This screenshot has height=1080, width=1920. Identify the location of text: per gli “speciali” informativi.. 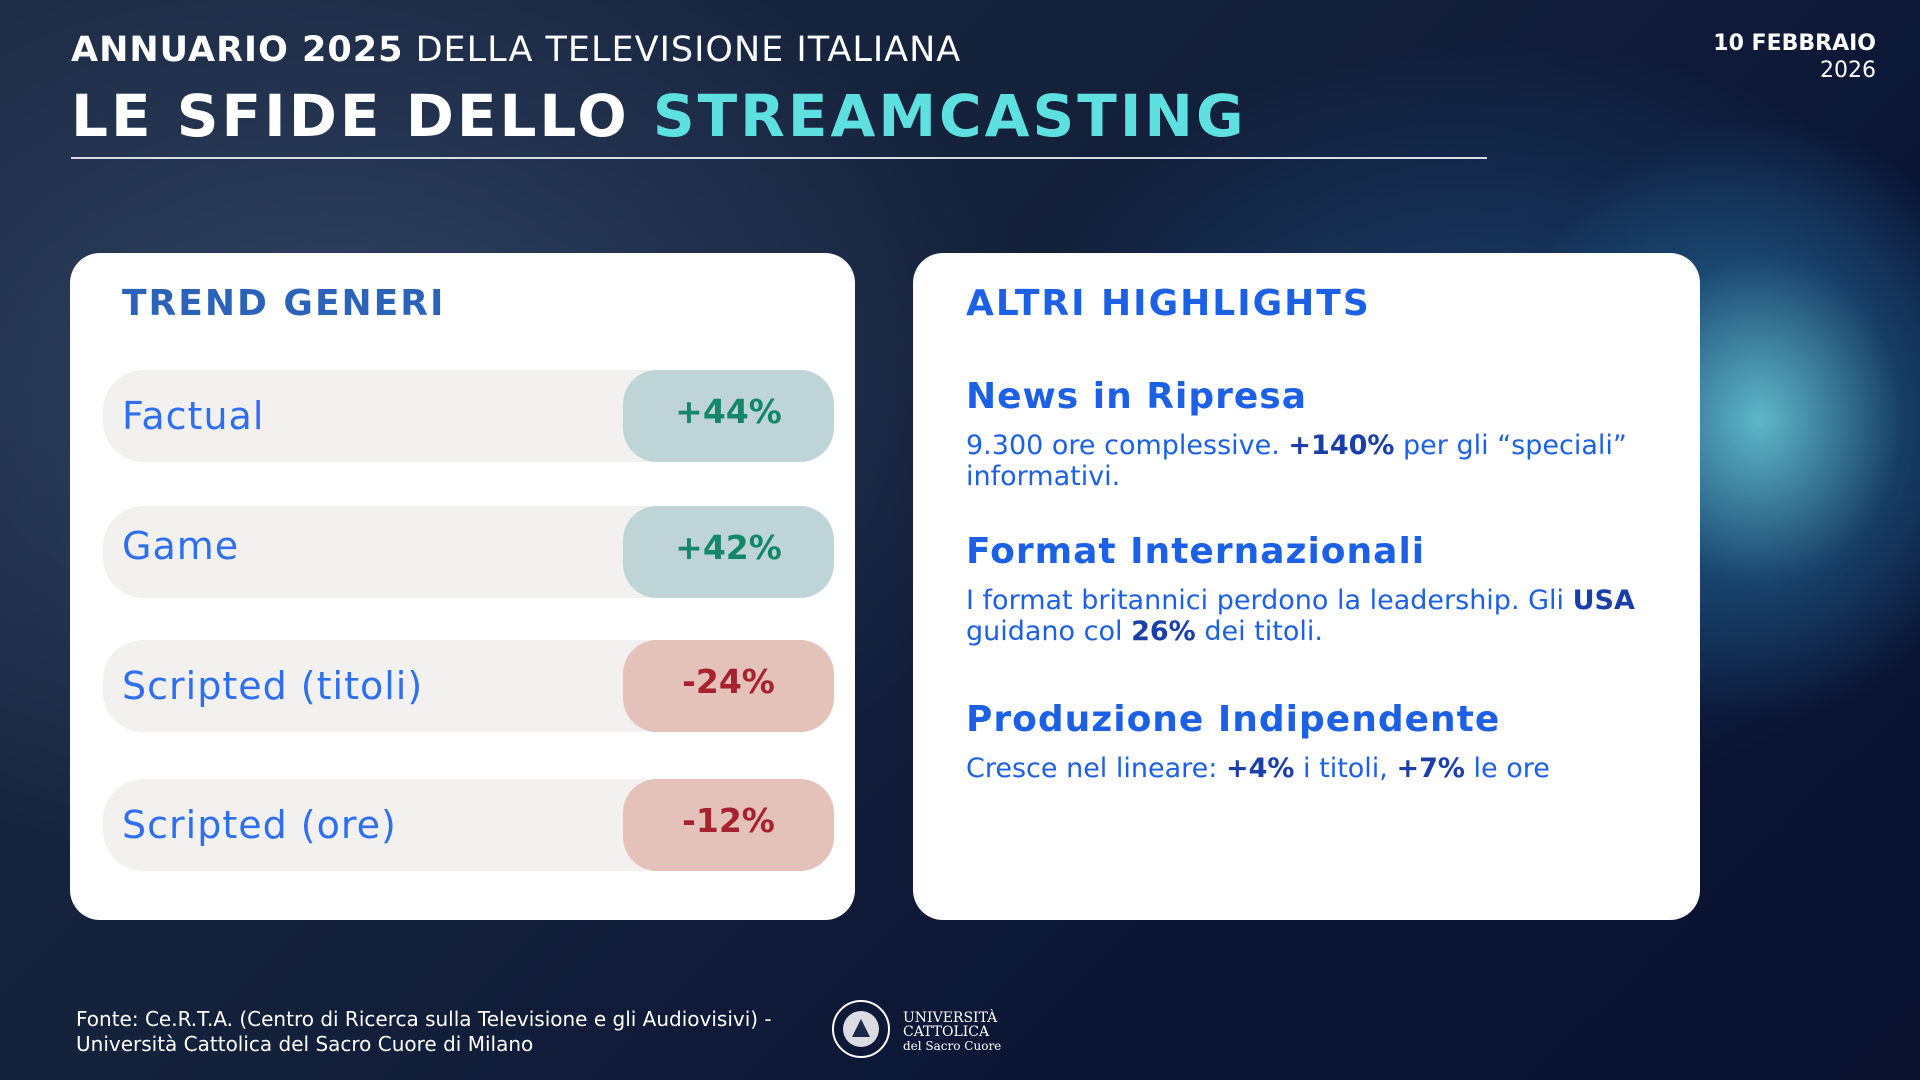
(1296, 461).